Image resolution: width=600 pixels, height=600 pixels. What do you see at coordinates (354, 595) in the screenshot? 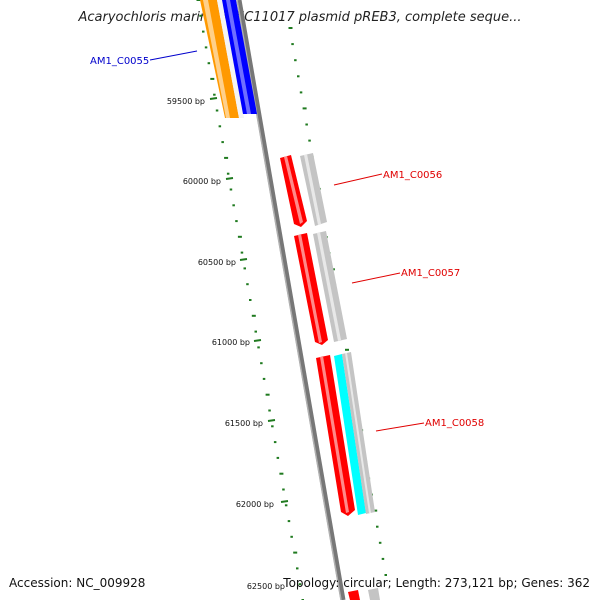
I see `feature-red-partial` at bounding box center [354, 595].